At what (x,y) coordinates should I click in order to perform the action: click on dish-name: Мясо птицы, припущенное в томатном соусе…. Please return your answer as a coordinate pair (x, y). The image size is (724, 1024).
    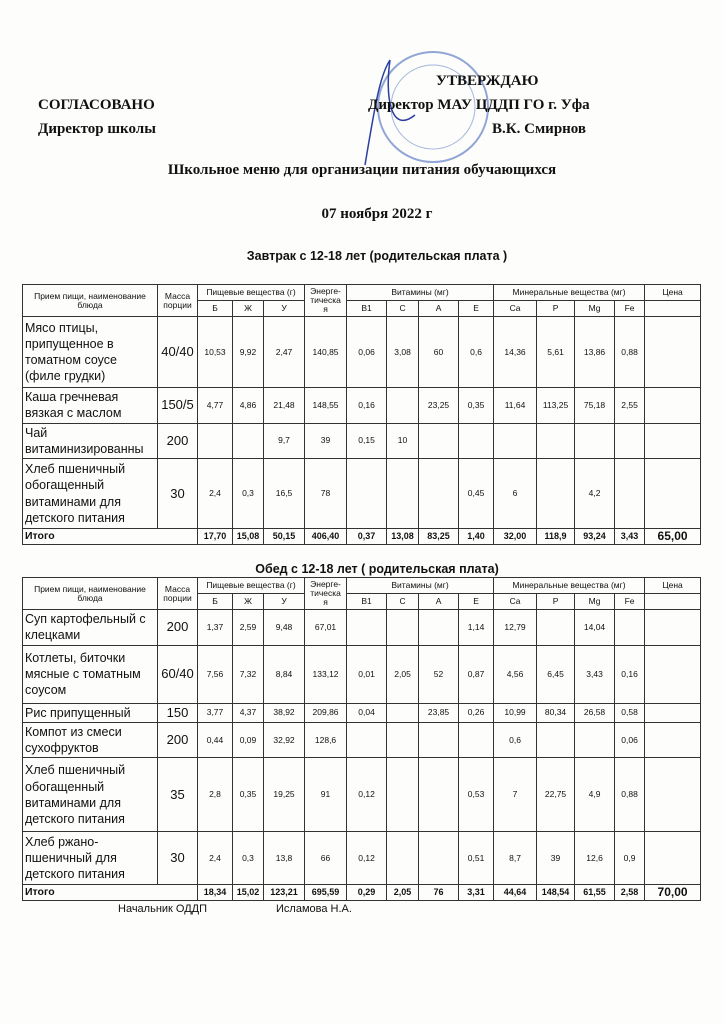
    Looking at the image, I should click on (90, 352).